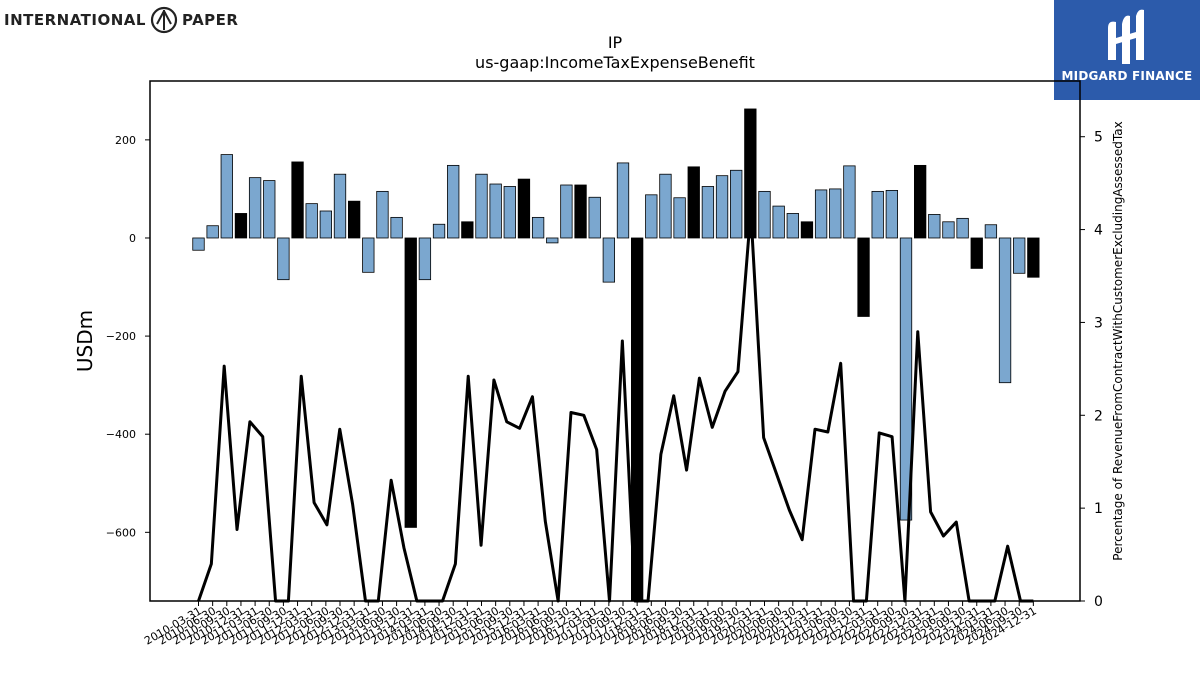 The width and height of the screenshot is (1200, 675). Describe the element at coordinates (1098, 231) in the screenshot. I see `y2-tick-label: 4` at that location.